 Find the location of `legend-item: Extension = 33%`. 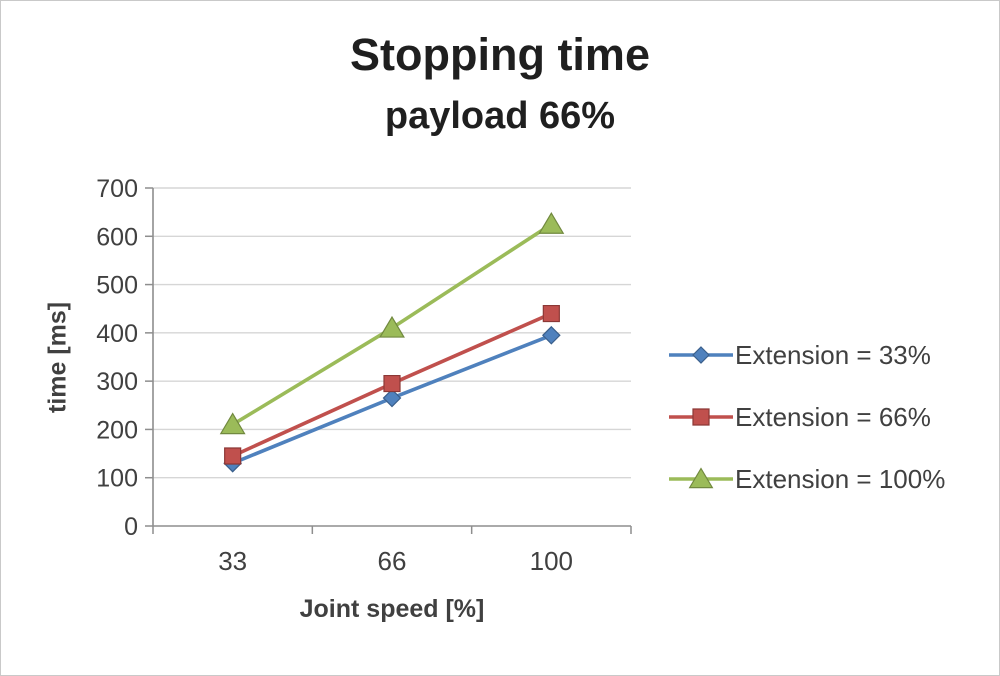

legend-item: Extension = 33% is located at coordinates (807, 354).